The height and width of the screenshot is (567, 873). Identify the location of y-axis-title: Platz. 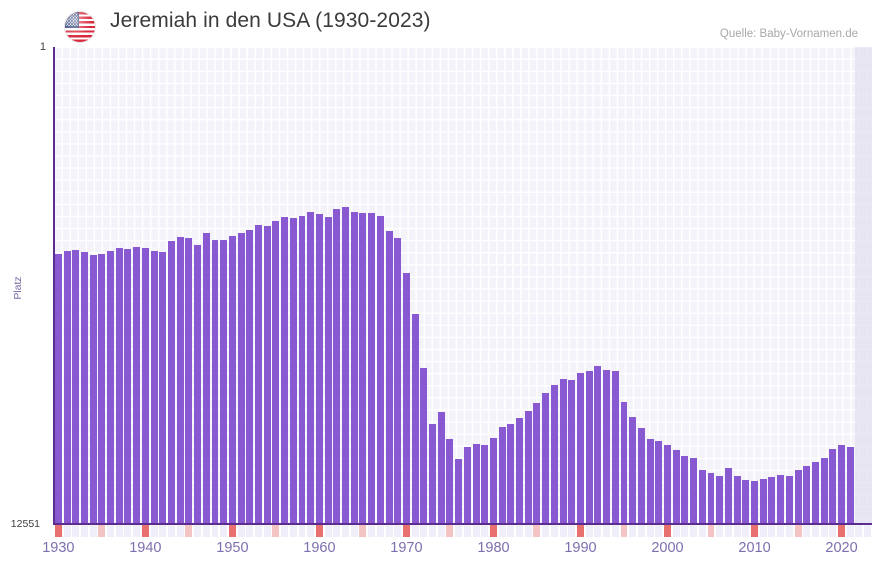
(18, 288).